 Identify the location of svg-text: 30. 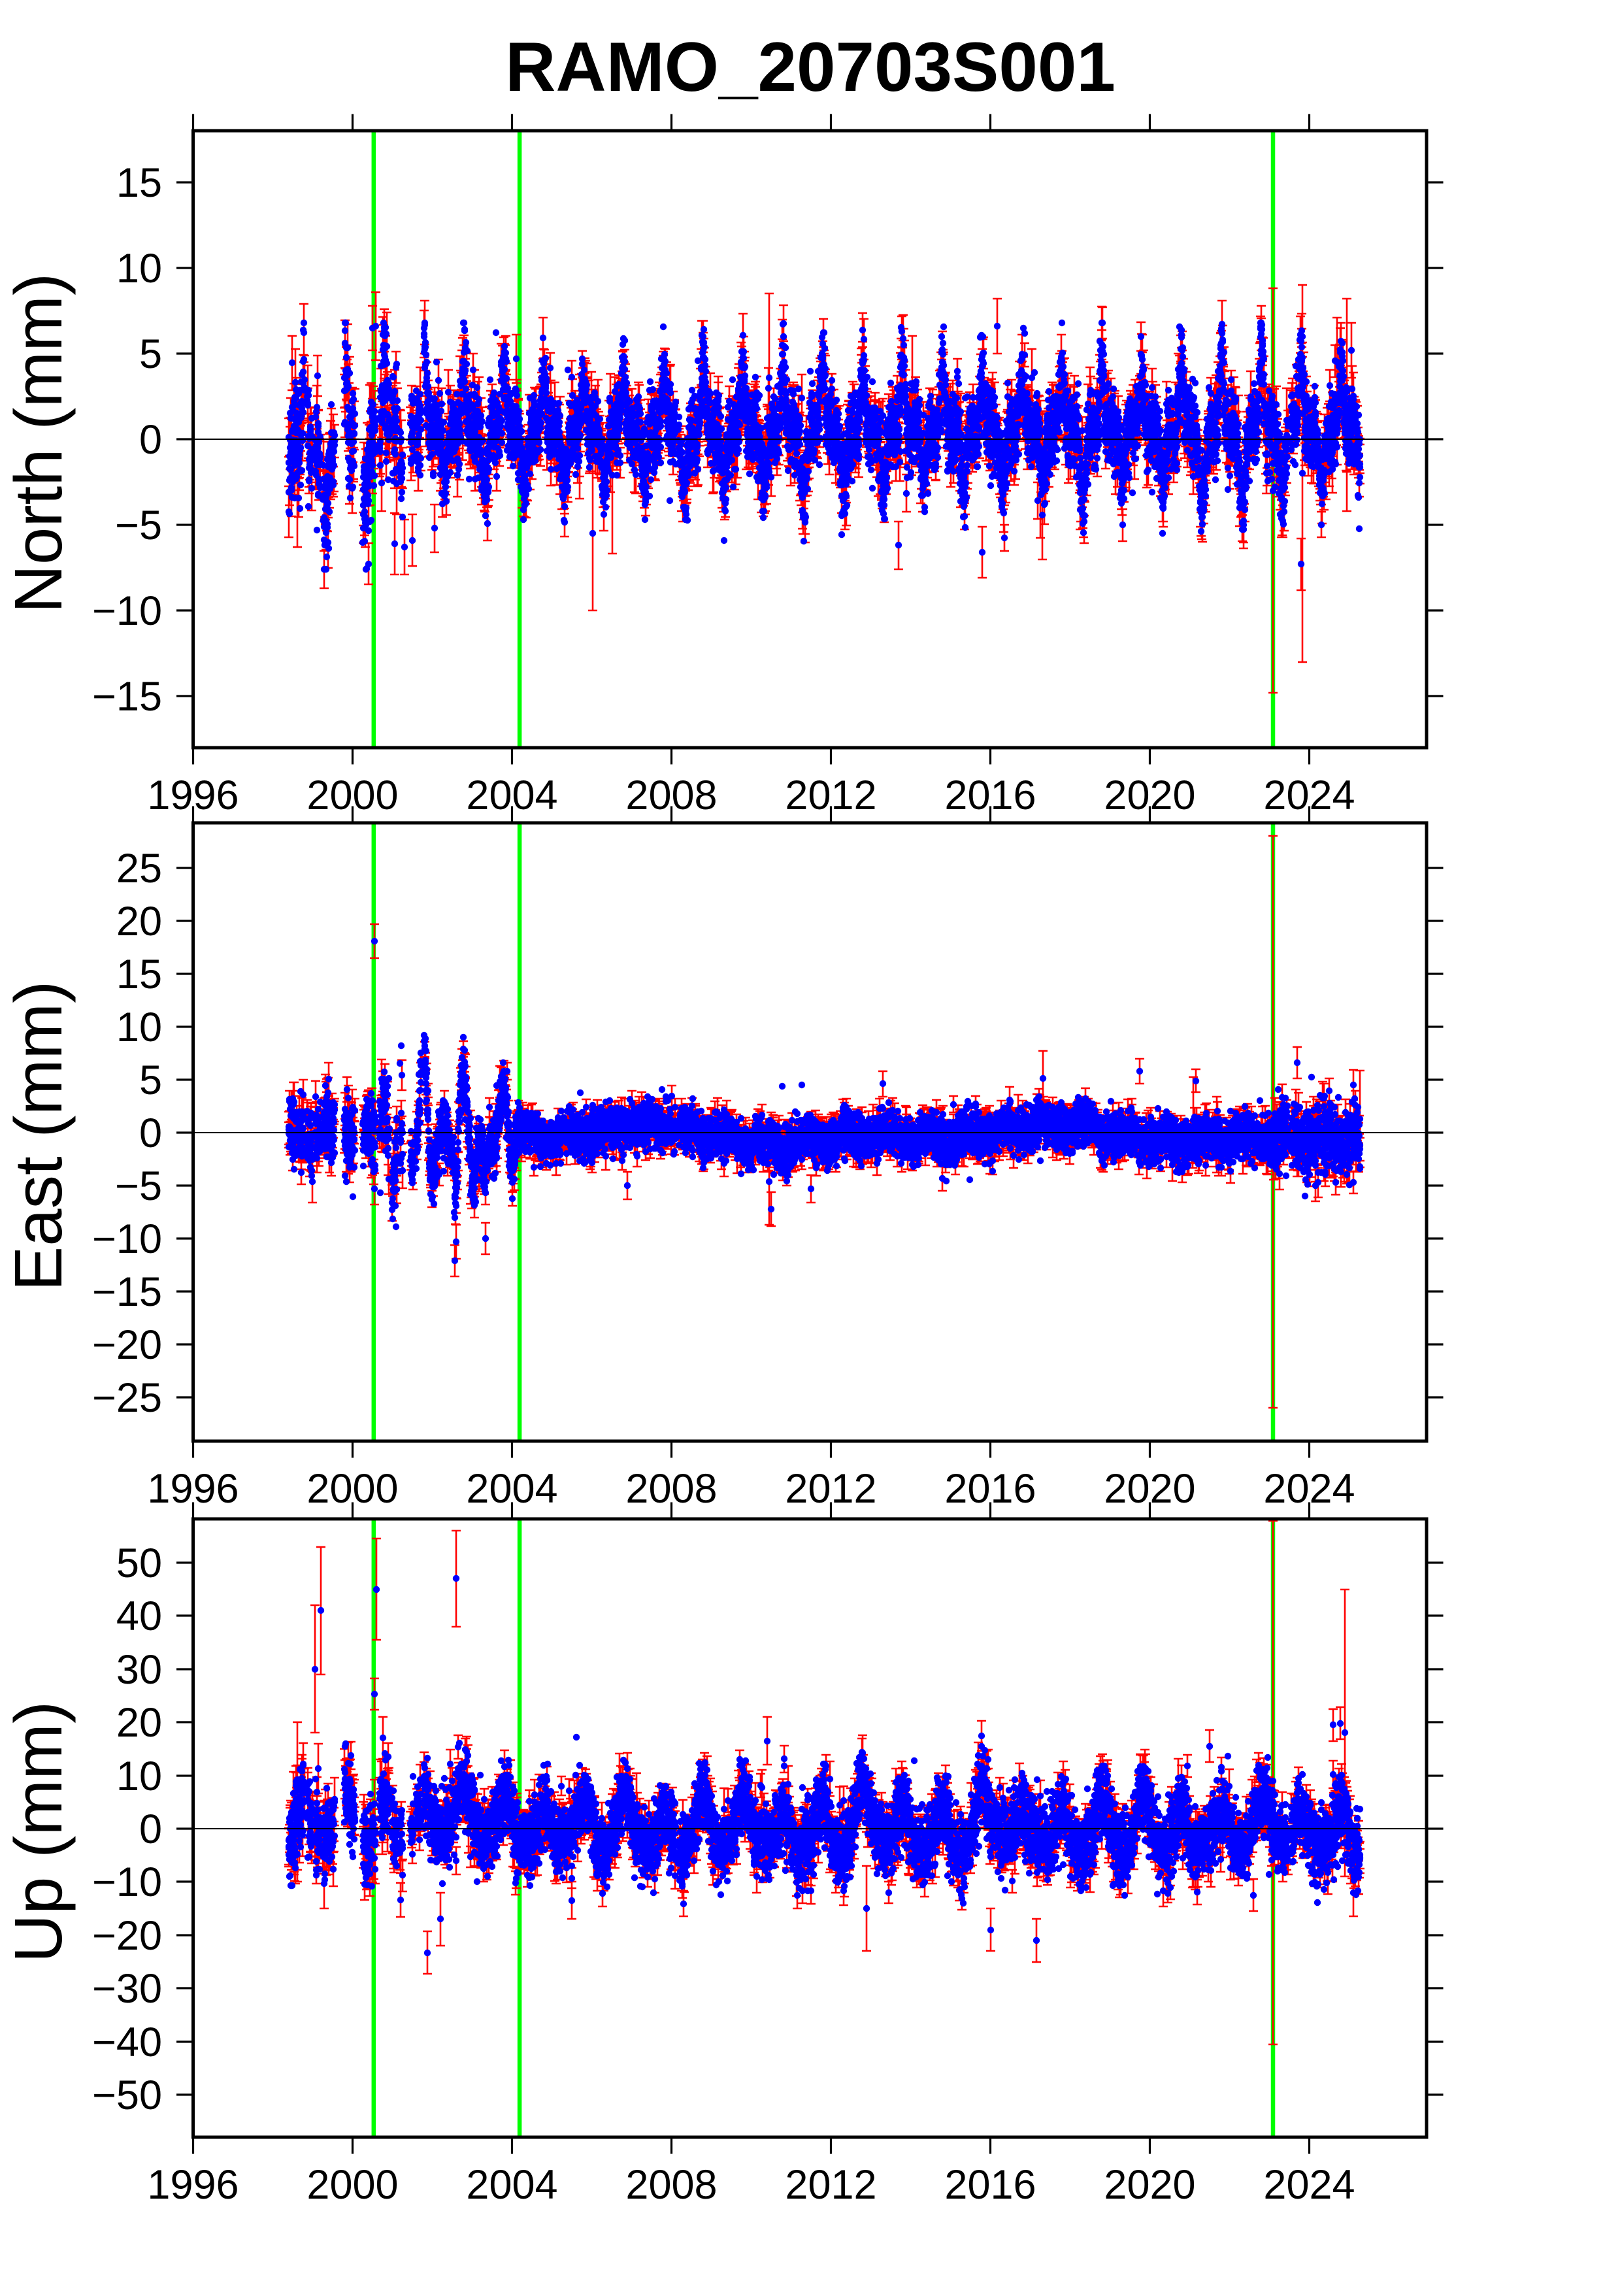
(139, 1670).